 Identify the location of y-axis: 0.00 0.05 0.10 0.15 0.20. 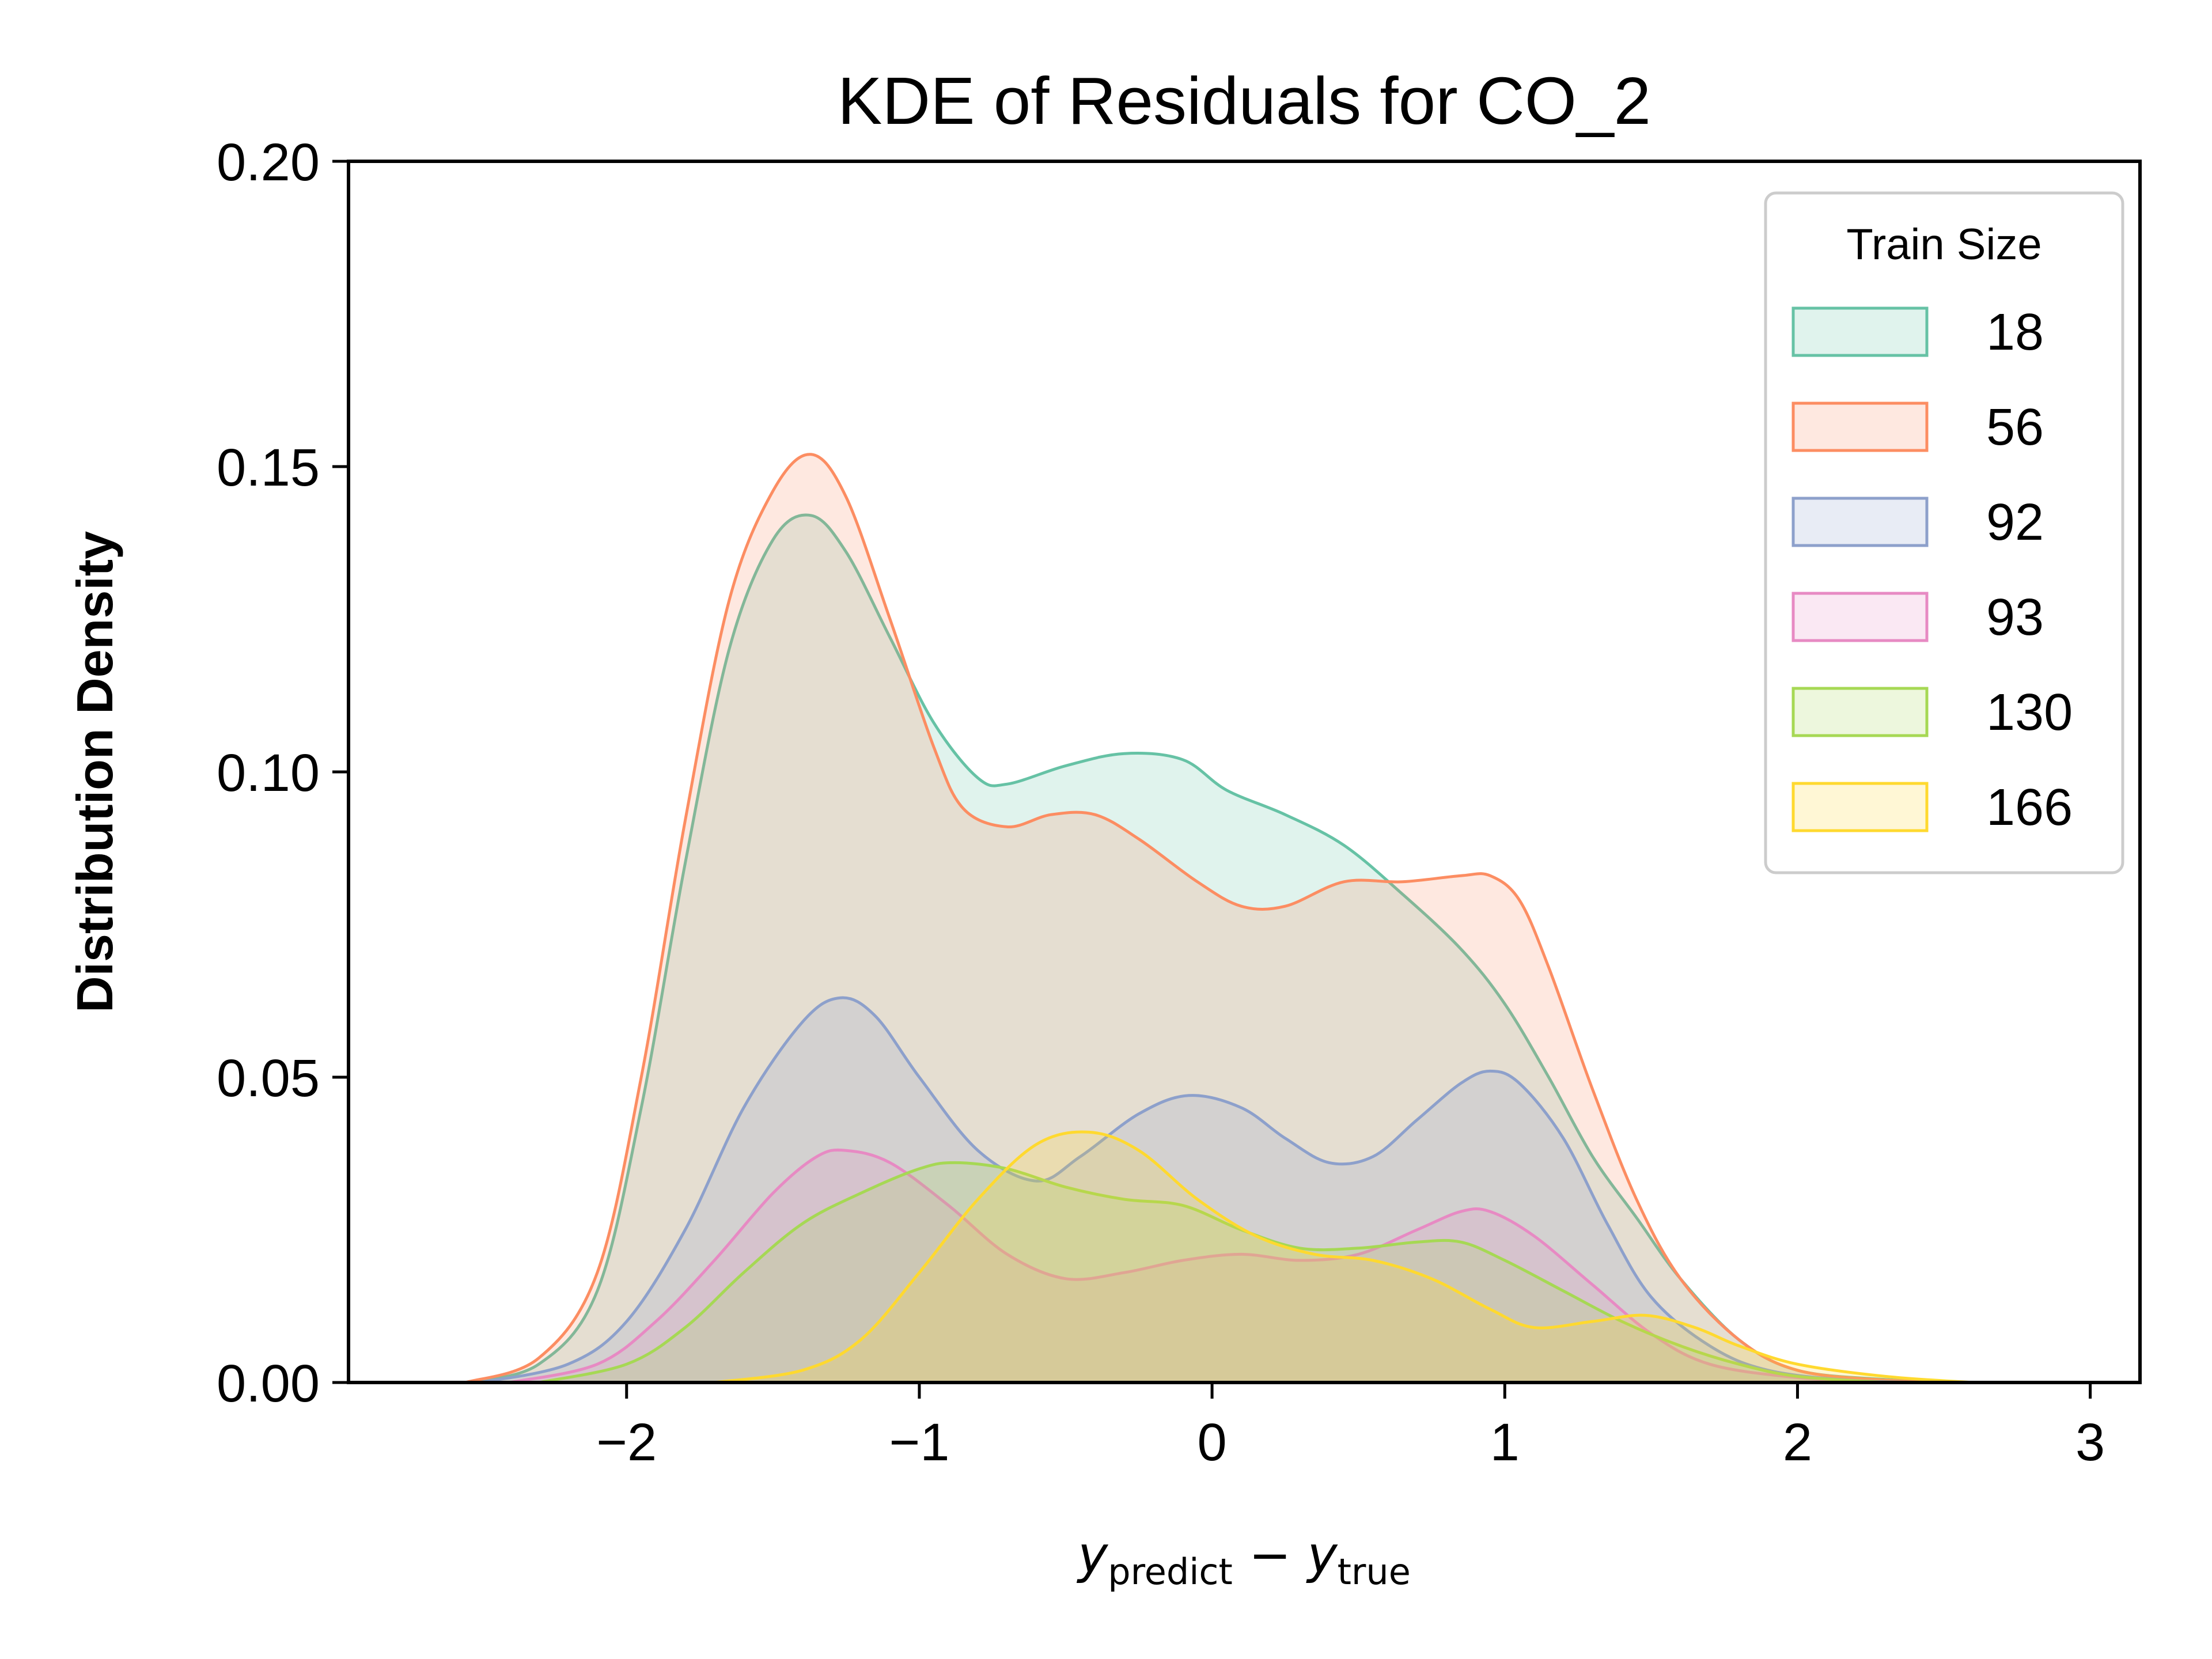
(283, 773).